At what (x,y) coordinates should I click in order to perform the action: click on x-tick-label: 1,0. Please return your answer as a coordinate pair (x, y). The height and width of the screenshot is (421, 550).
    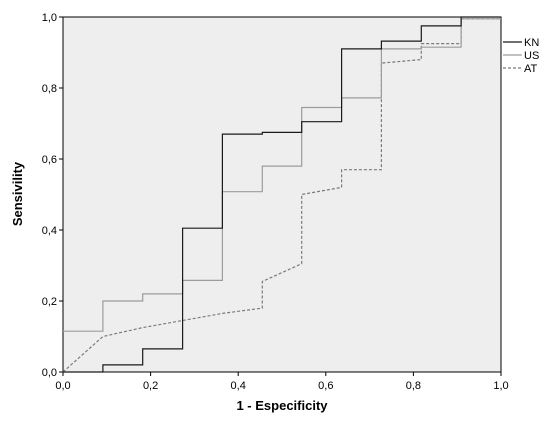
    Looking at the image, I should click on (500, 386).